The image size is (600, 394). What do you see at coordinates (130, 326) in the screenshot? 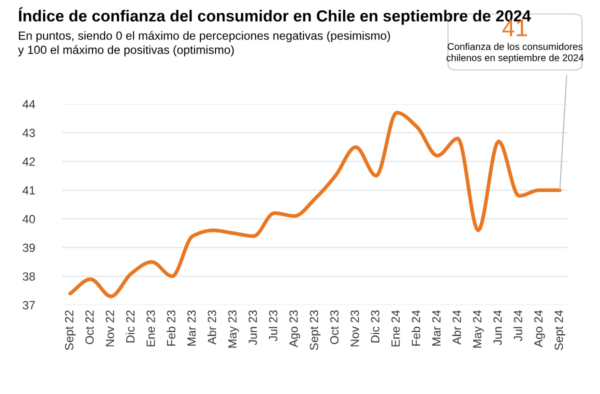
I see `x-tick-label: Dic 22` at bounding box center [130, 326].